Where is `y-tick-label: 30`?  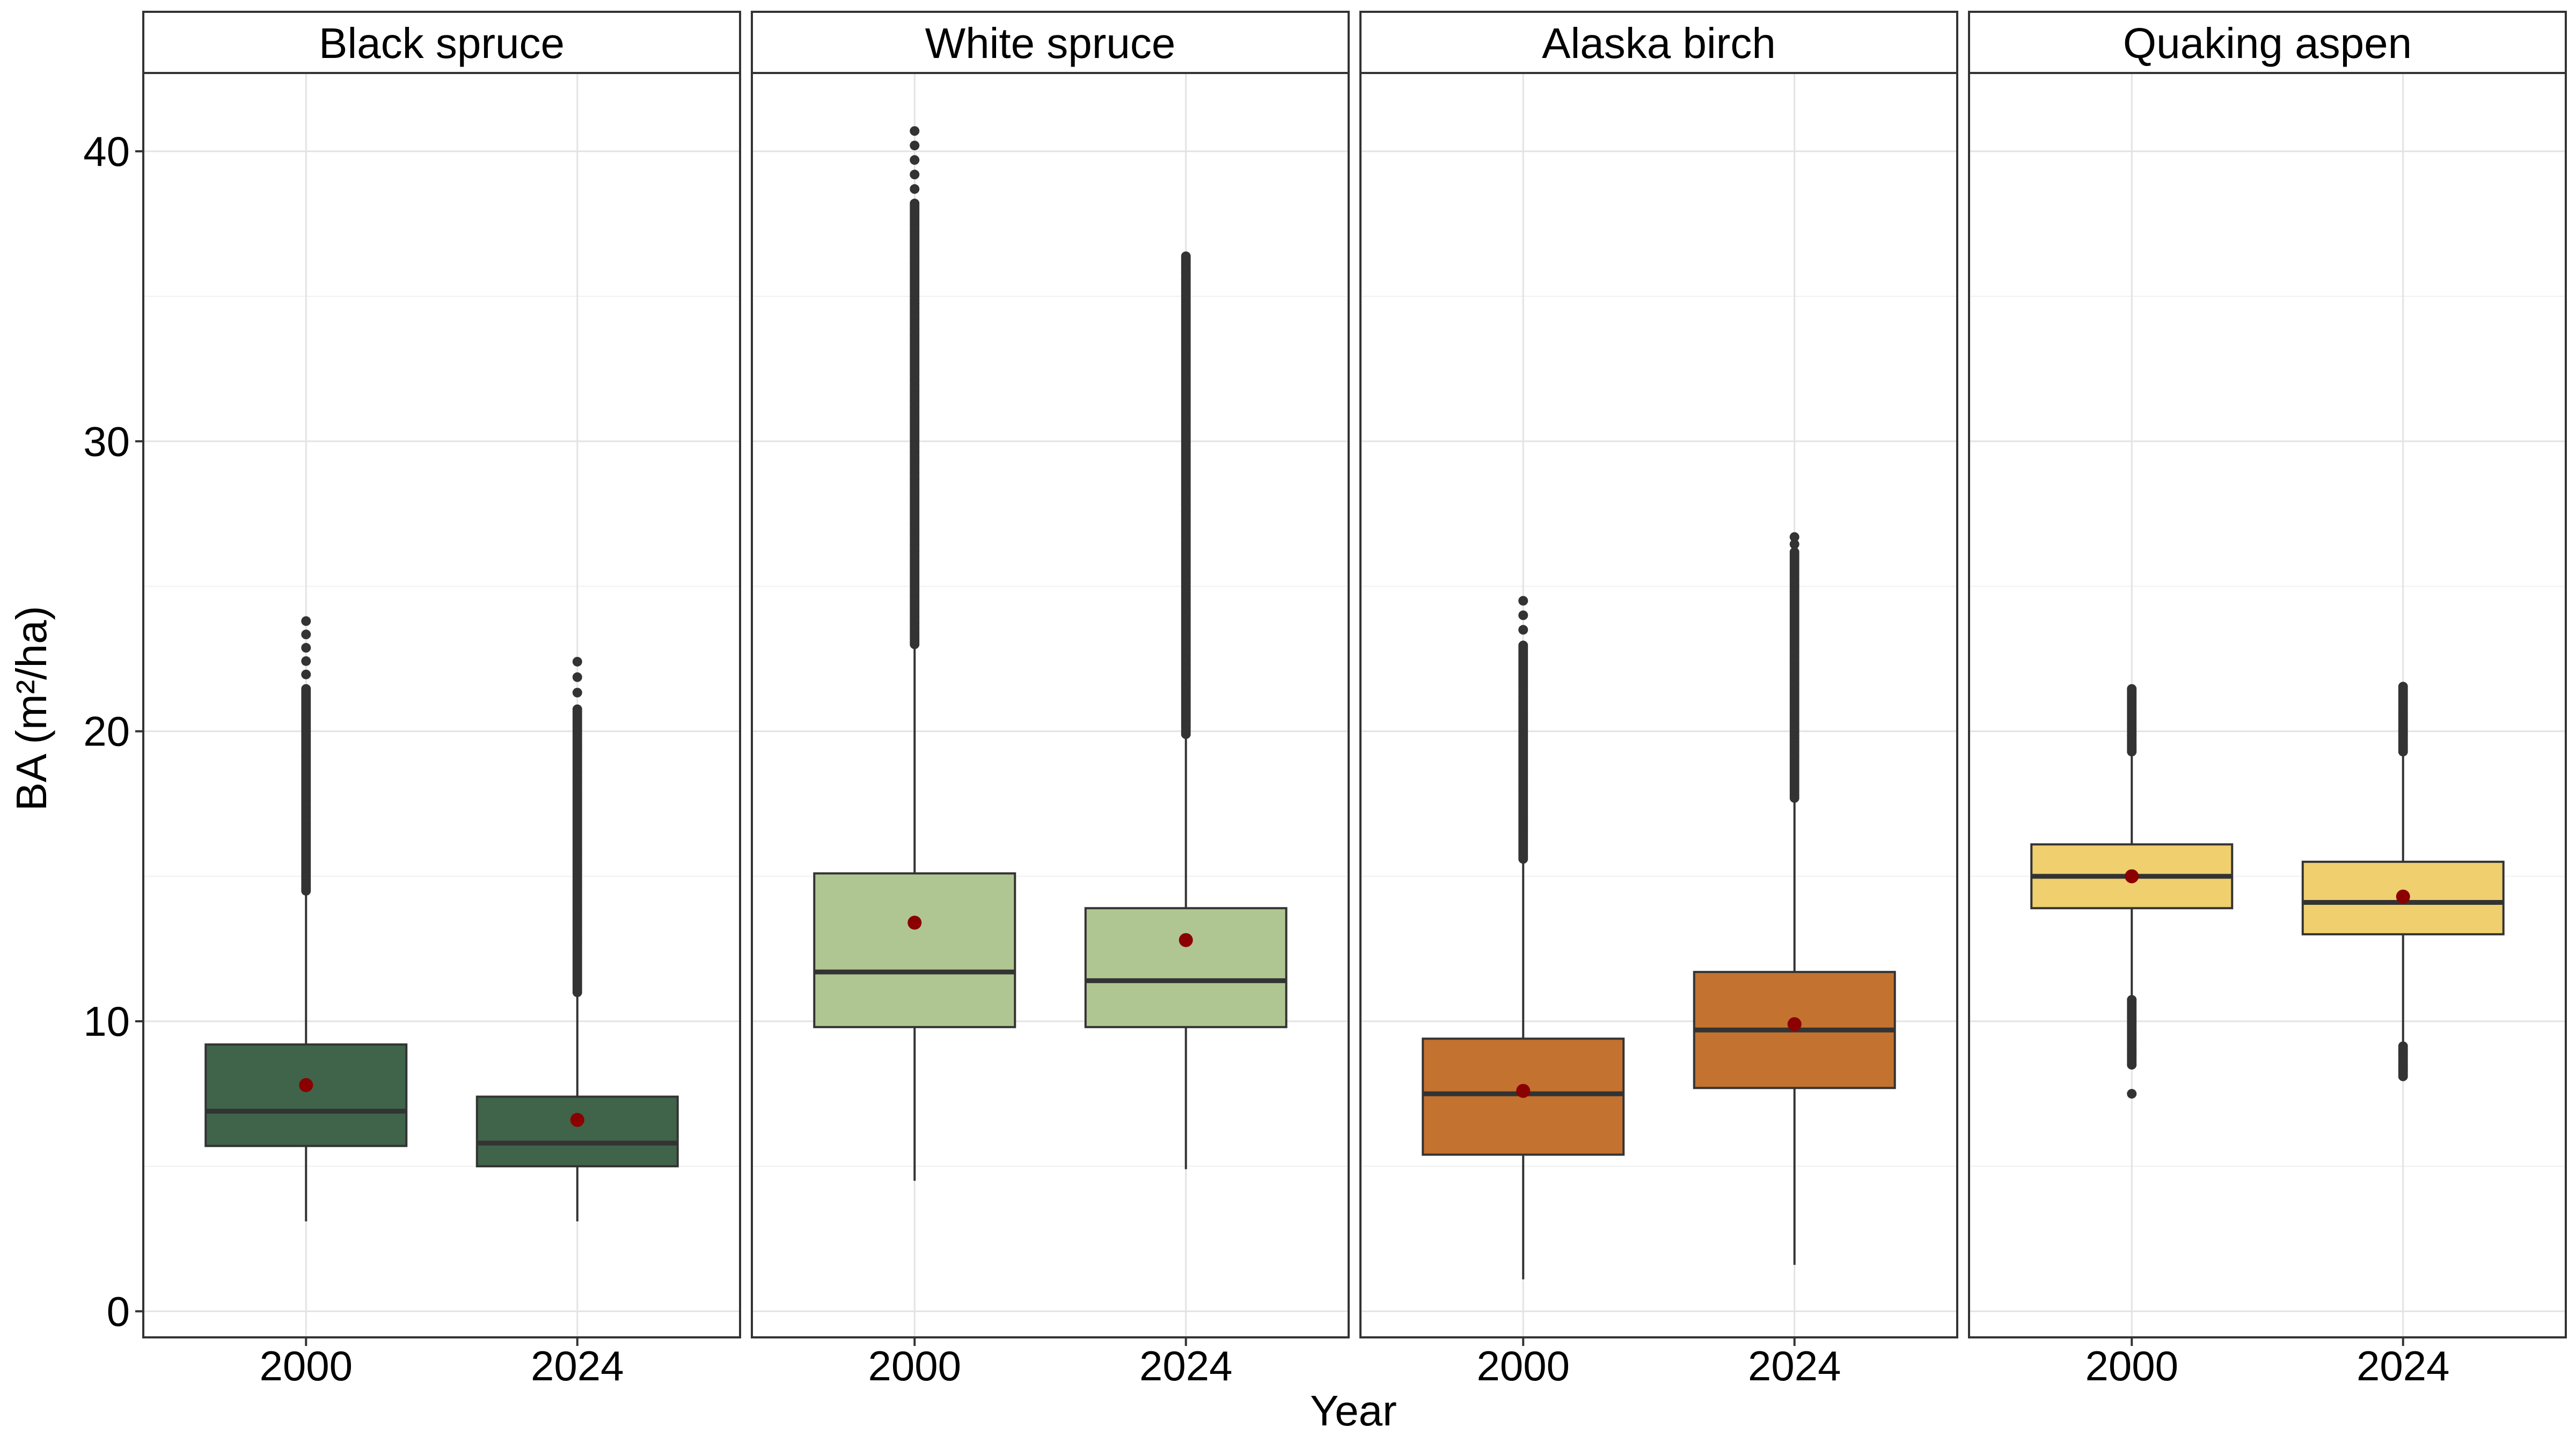 y-tick-label: 30 is located at coordinates (106, 441).